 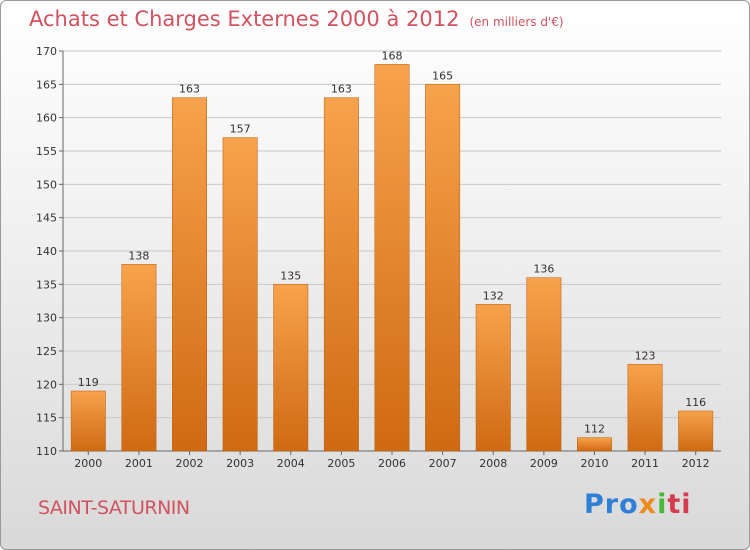 What do you see at coordinates (645, 408) in the screenshot?
I see `bar-2011` at bounding box center [645, 408].